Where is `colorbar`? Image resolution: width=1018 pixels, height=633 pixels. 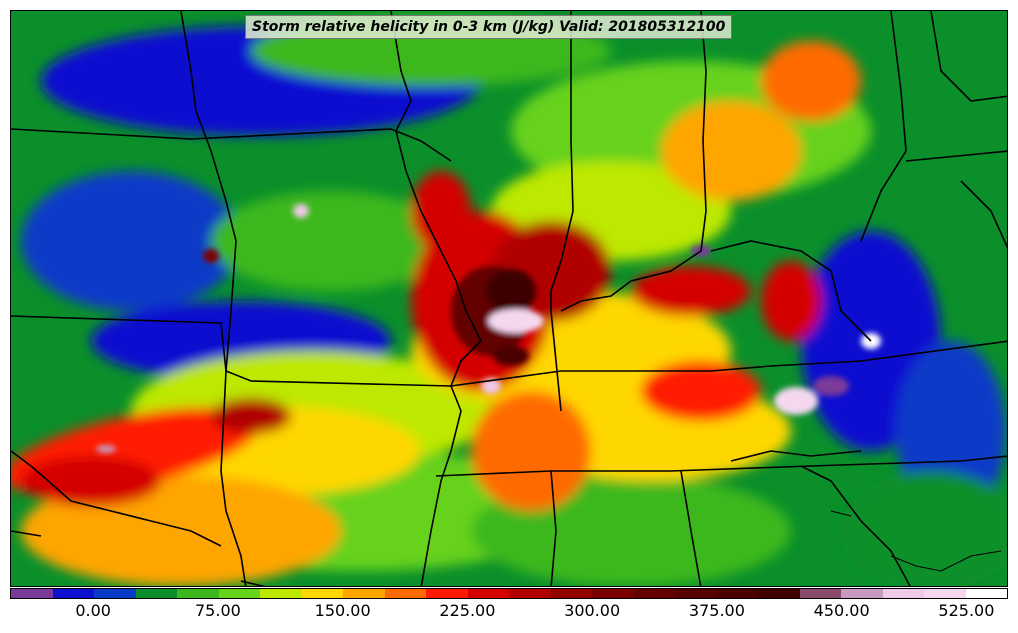 colorbar is located at coordinates (509, 593).